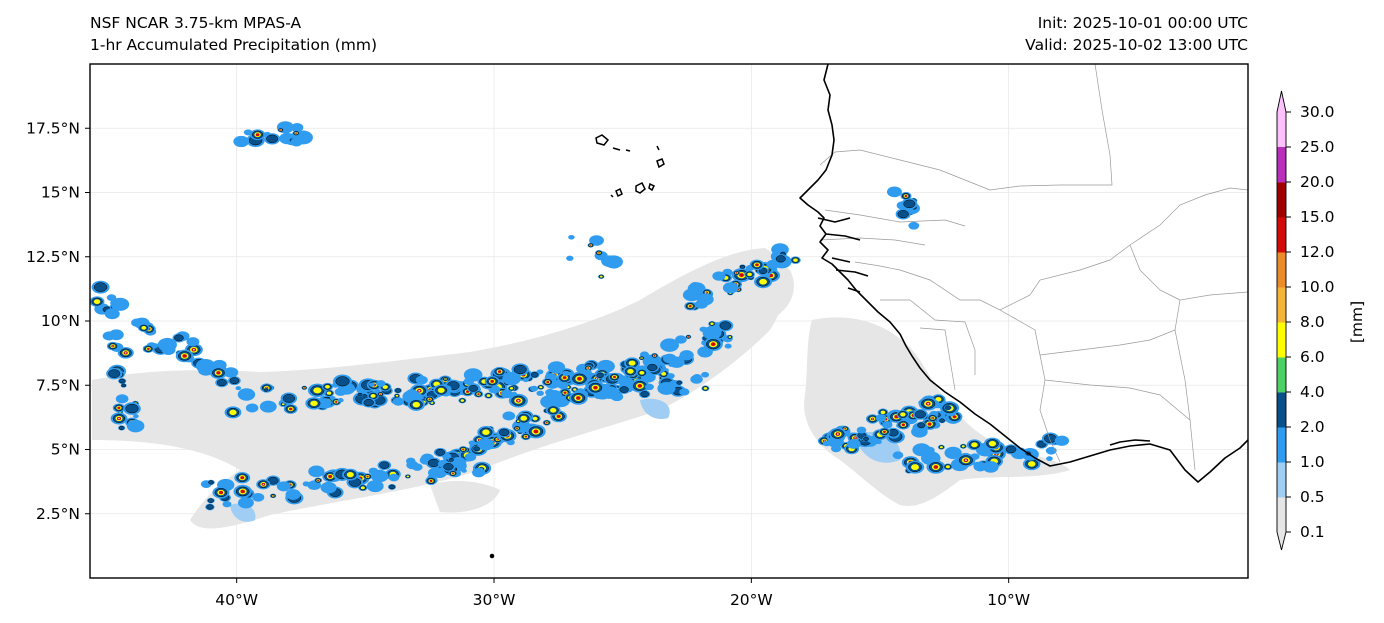 This screenshot has width=1384, height=623. What do you see at coordinates (1357, 322) in the screenshot?
I see `colorbar-unit-label: [mm]` at bounding box center [1357, 322].